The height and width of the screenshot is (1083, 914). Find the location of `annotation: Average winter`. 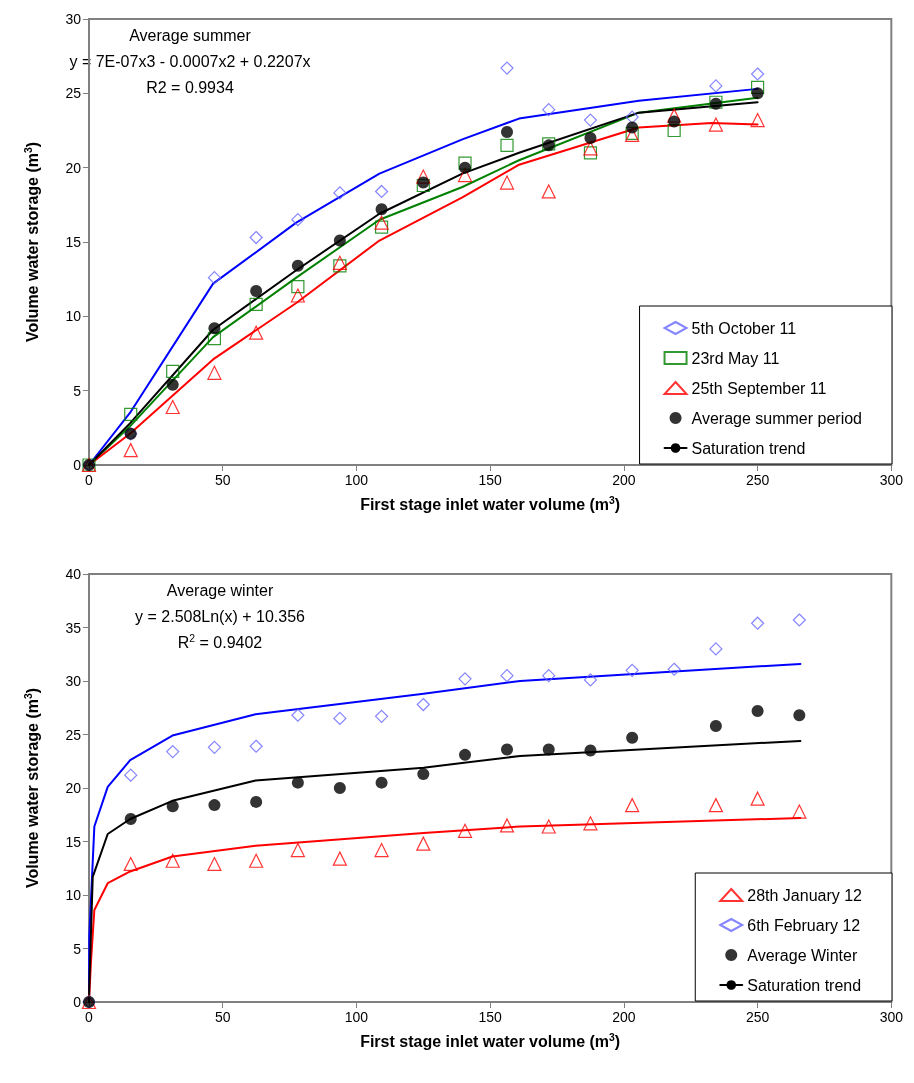

annotation: Average winter is located at coordinates (220, 590).